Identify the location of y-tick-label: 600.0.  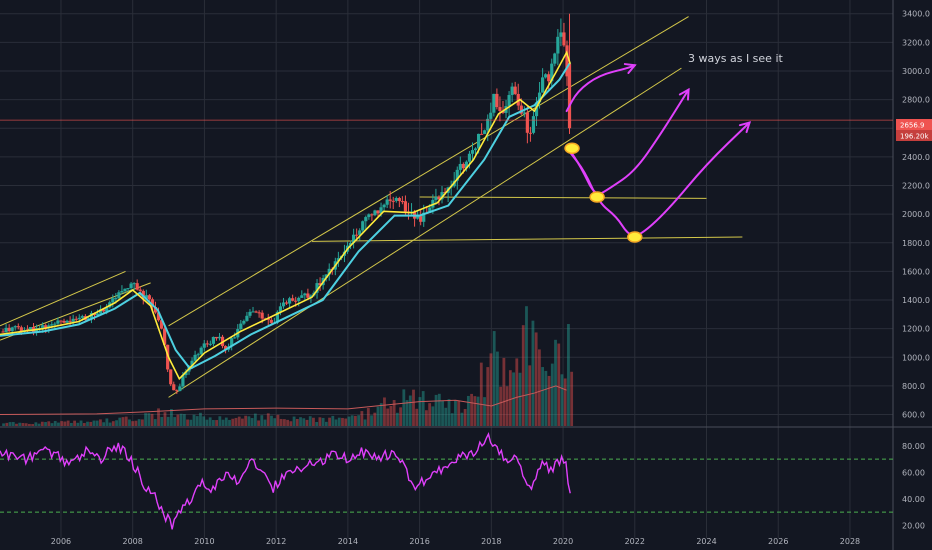
(913, 415).